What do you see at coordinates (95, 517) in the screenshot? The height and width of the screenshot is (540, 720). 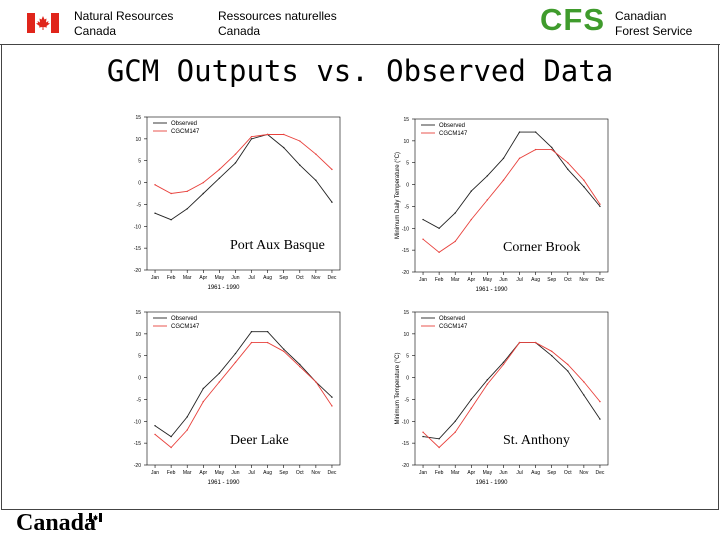 I see `canada-wordmark-flag-icon` at bounding box center [95, 517].